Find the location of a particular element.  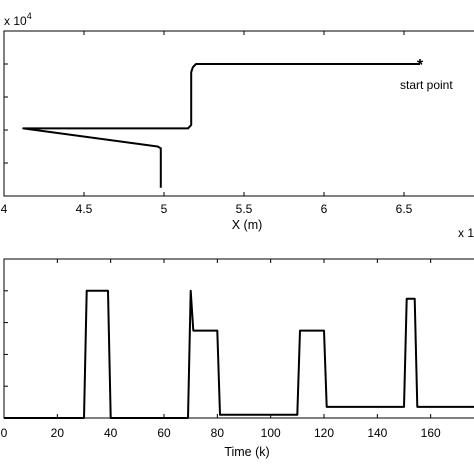

top-start-point-label: start point is located at coordinates (426, 85).